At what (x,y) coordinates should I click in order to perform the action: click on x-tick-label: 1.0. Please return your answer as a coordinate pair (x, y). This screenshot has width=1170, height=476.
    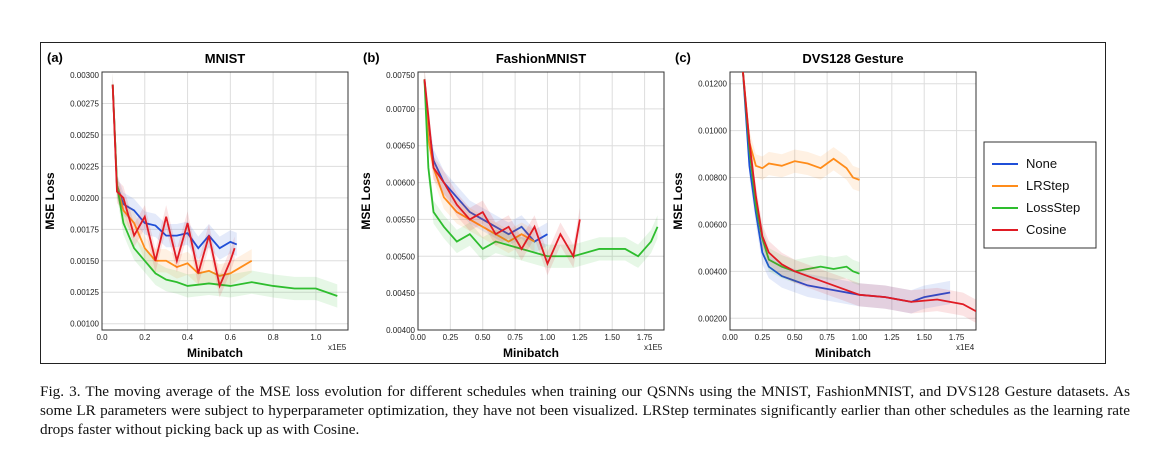
    Looking at the image, I should click on (316, 337).